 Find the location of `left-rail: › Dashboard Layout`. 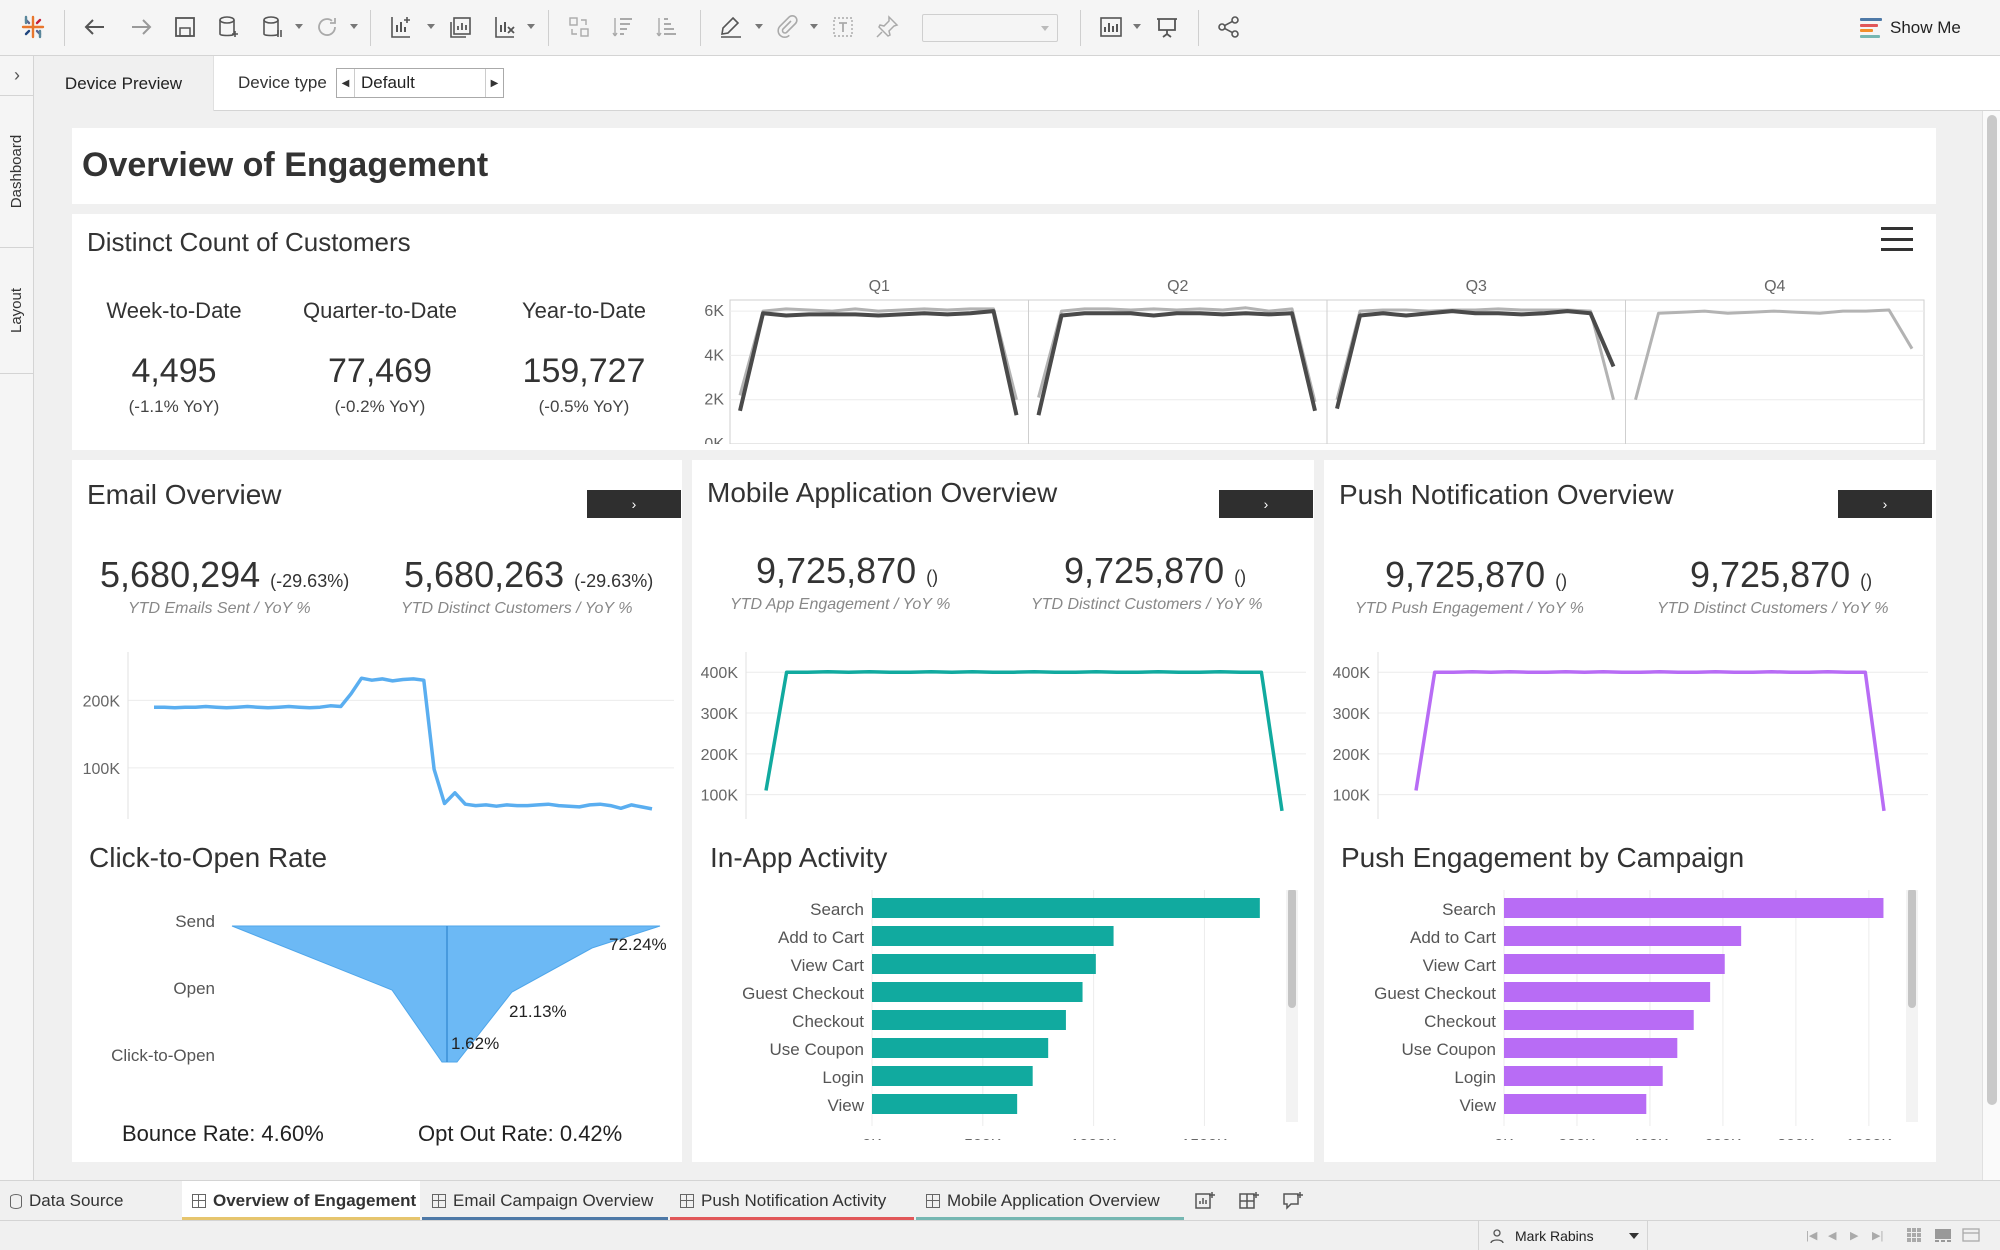

left-rail: › Dashboard Layout is located at coordinates (17, 618).